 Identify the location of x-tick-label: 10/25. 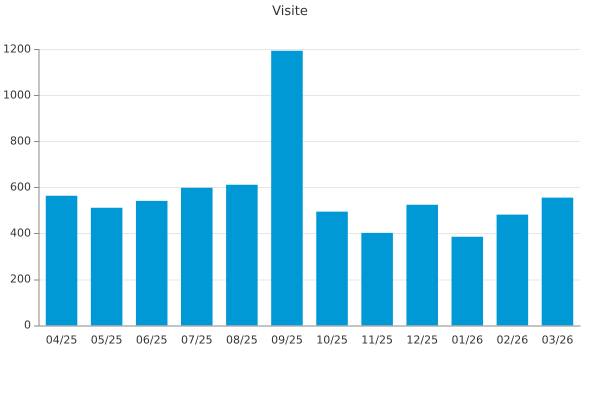
(332, 339).